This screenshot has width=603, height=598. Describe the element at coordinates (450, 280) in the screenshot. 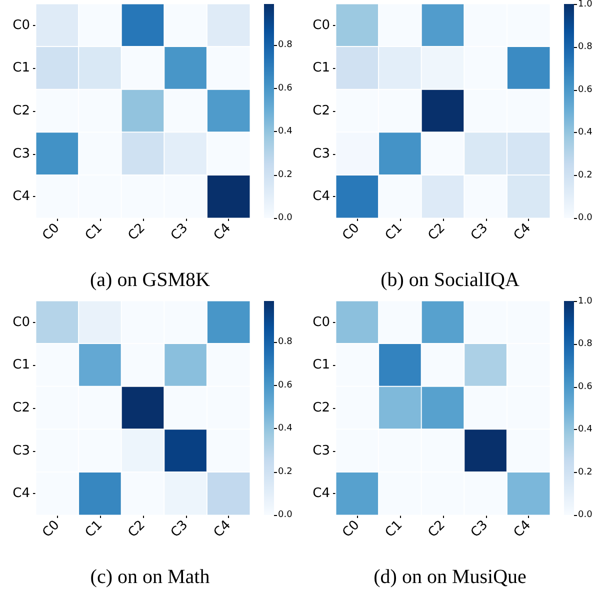

I see `text: (b) on SocialIQA` at that location.